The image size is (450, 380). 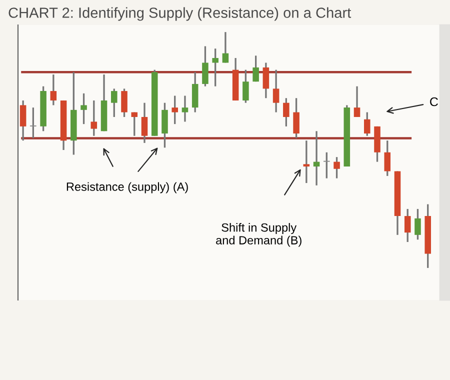 I want to click on annotation: C, so click(x=434, y=101).